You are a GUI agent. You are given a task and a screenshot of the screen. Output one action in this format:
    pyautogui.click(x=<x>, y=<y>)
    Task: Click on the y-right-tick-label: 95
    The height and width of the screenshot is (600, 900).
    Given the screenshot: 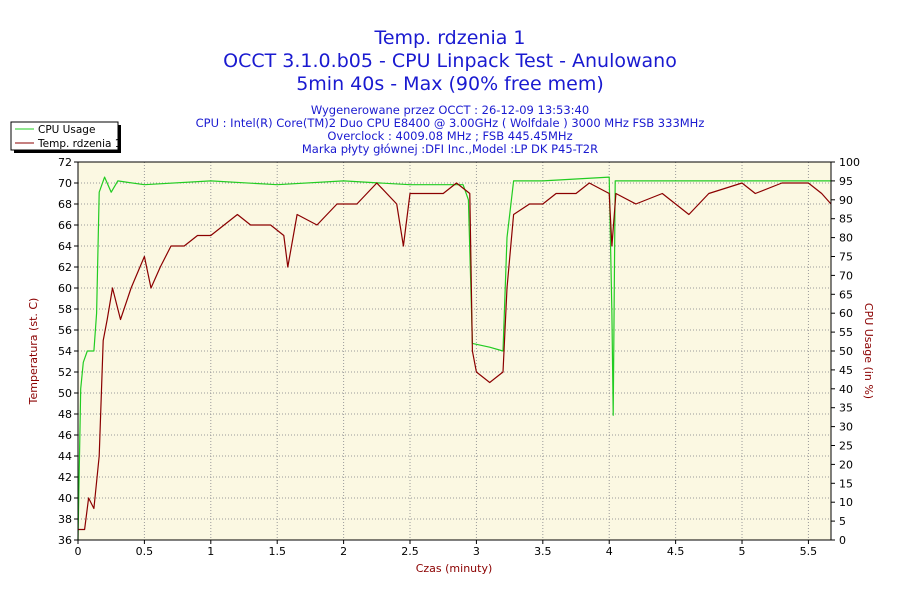 What is the action you would take?
    pyautogui.click(x=846, y=181)
    